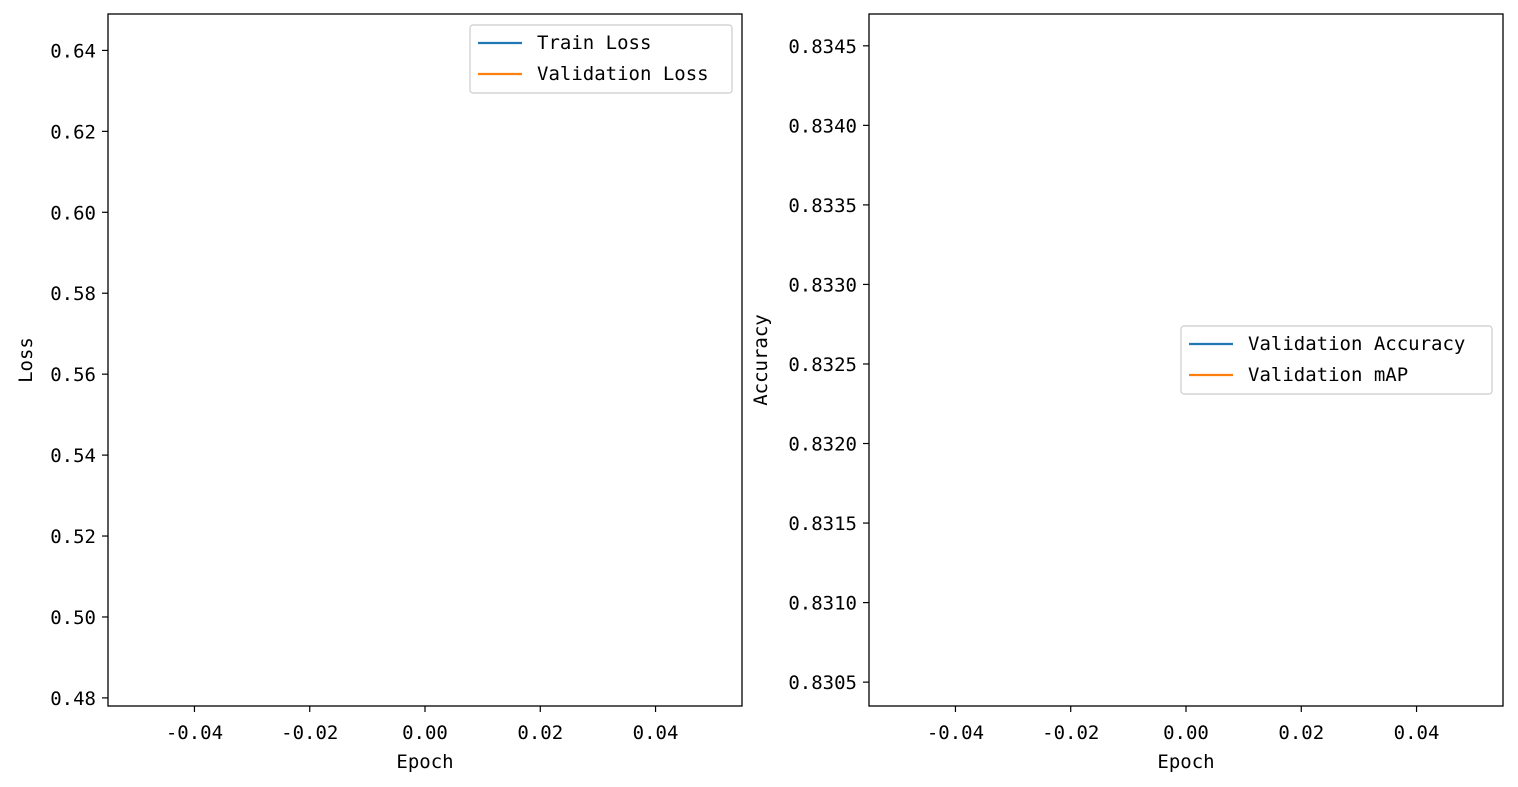  What do you see at coordinates (822, 365) in the screenshot?
I see `y-tick-label: 0.8325` at bounding box center [822, 365].